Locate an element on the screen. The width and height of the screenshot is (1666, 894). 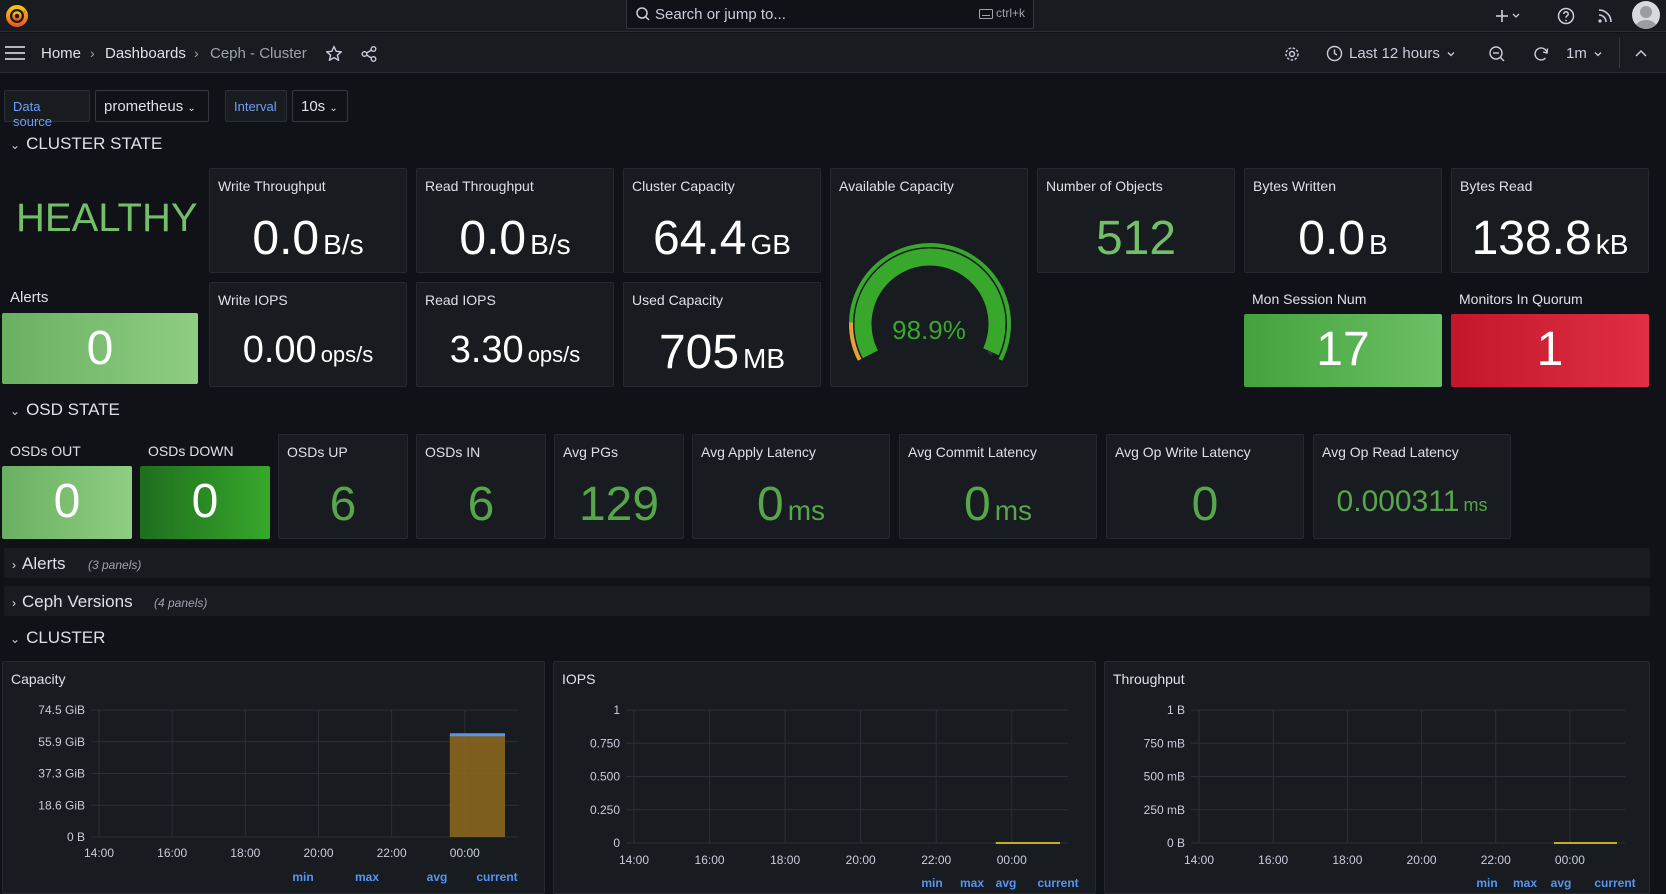
alerts-count-value: 0 is located at coordinates (100, 348).